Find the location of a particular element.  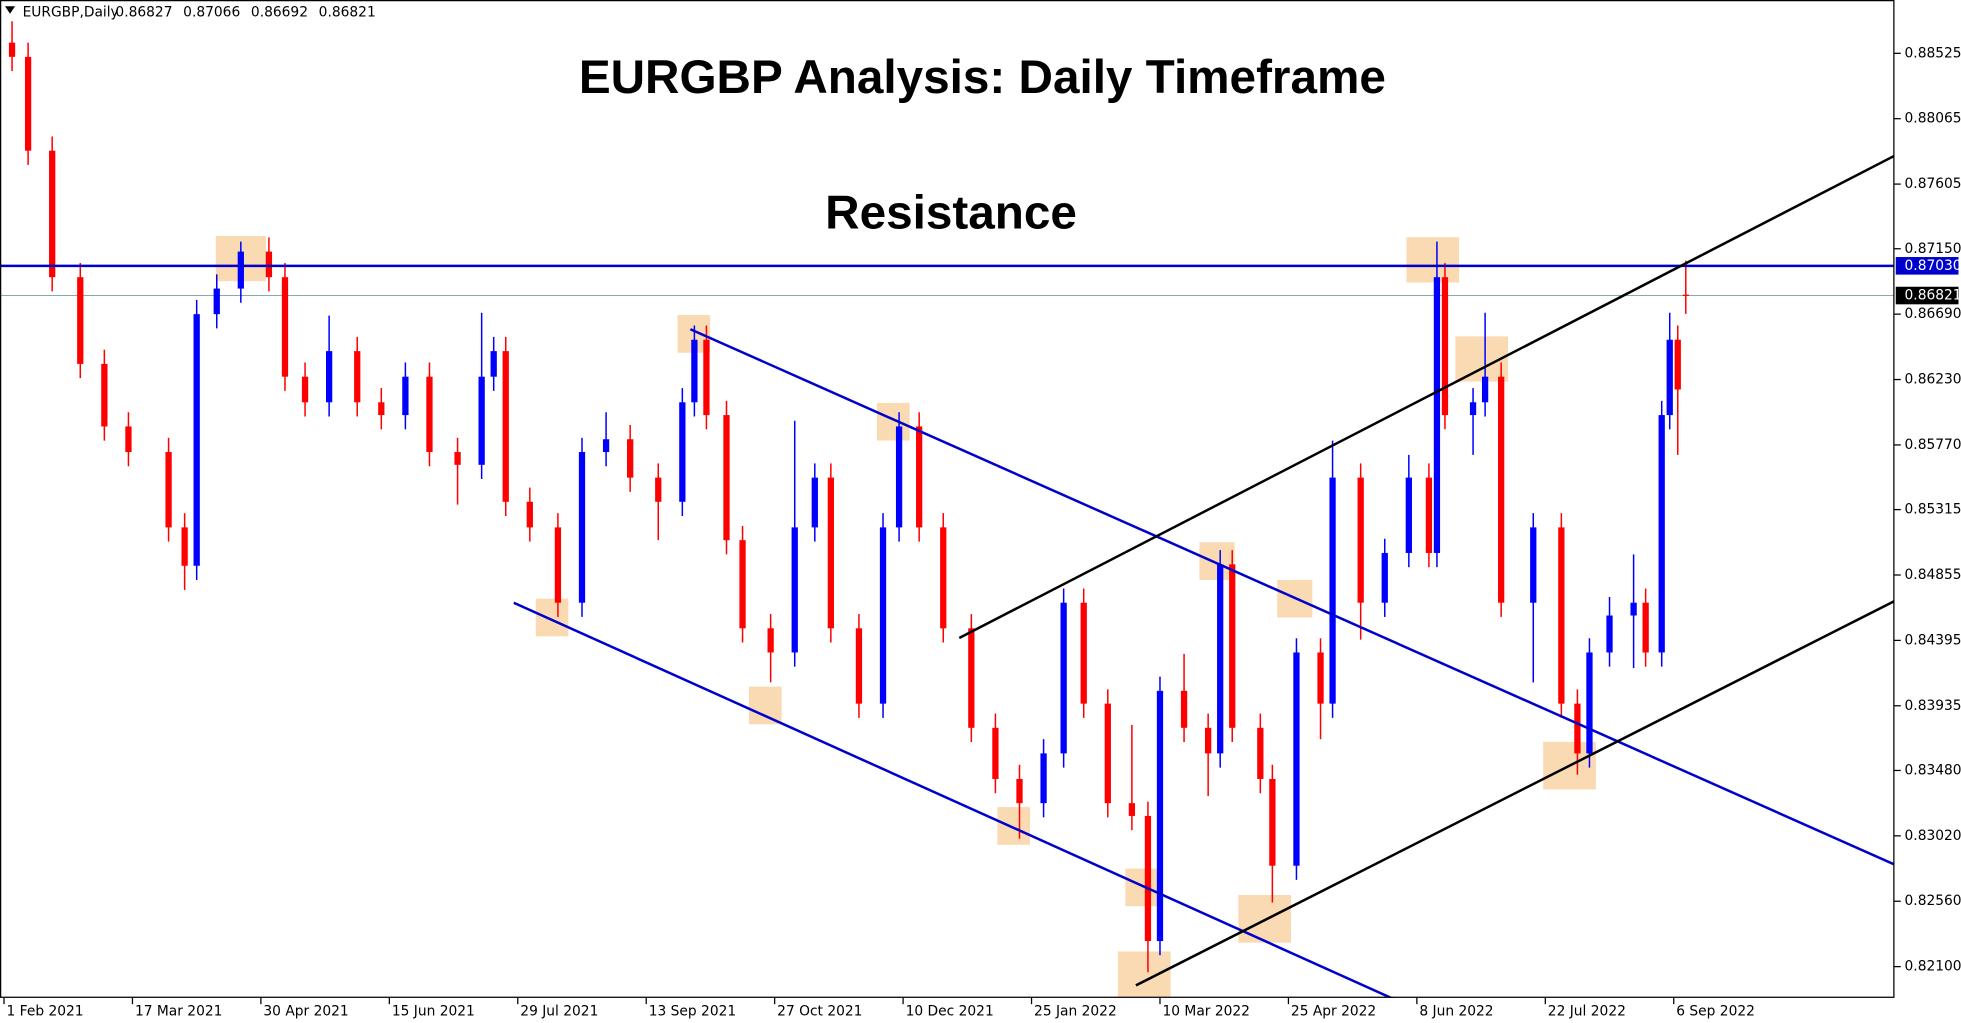

y-tick-label: 0.84855 is located at coordinates (1933, 575).